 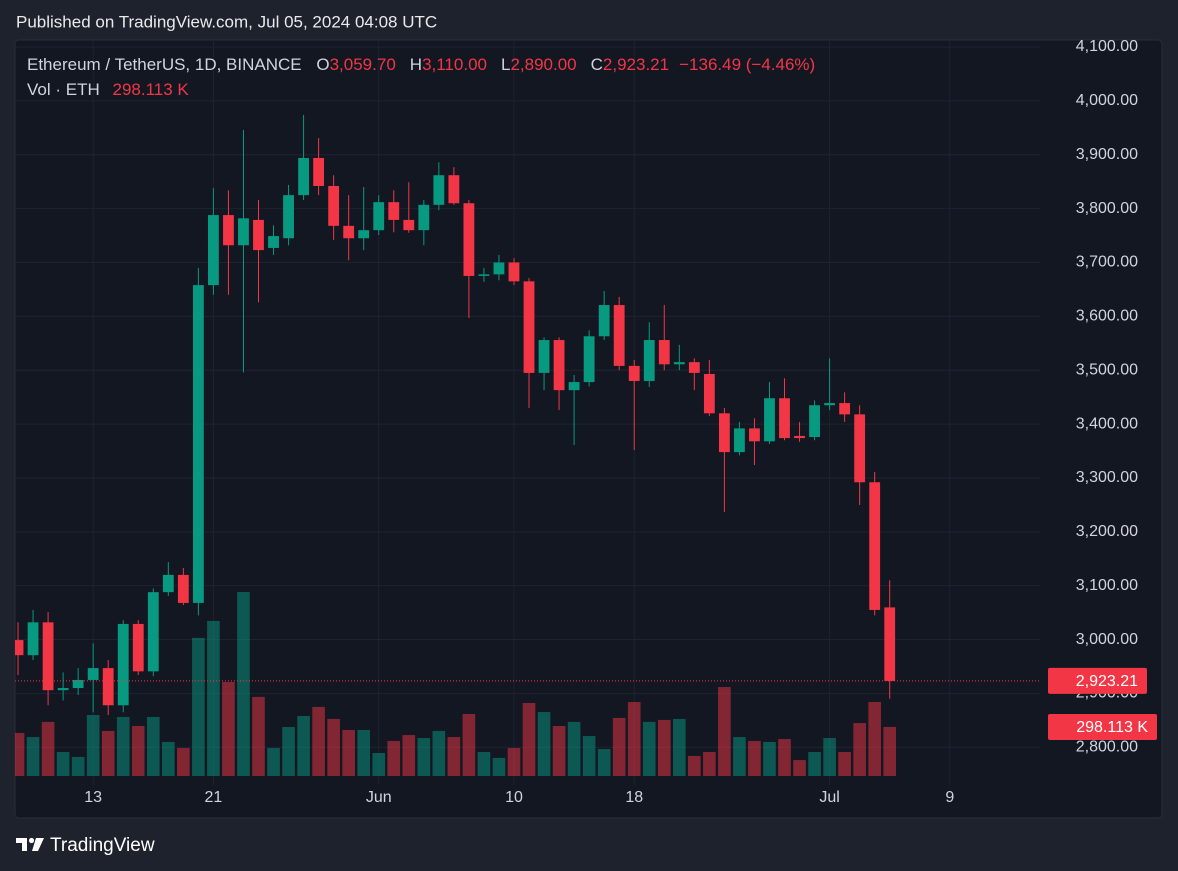 I want to click on volume-badge, so click(x=1102, y=726).